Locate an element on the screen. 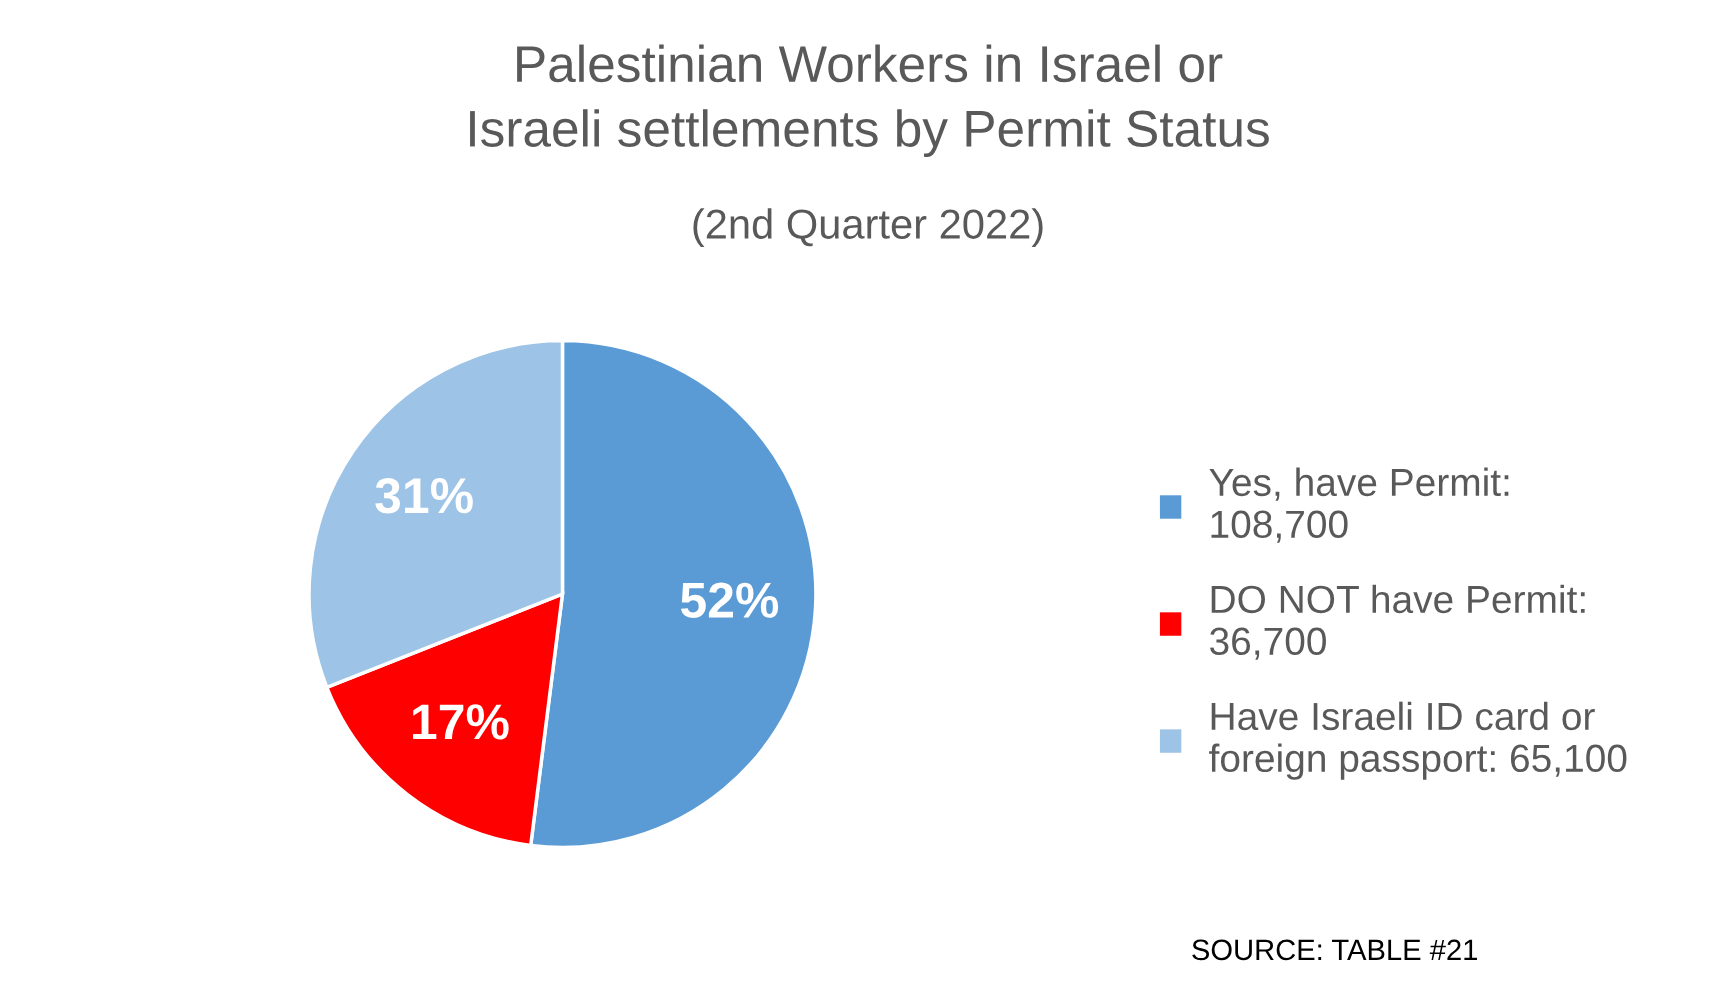  data-label: 52% is located at coordinates (729, 600).